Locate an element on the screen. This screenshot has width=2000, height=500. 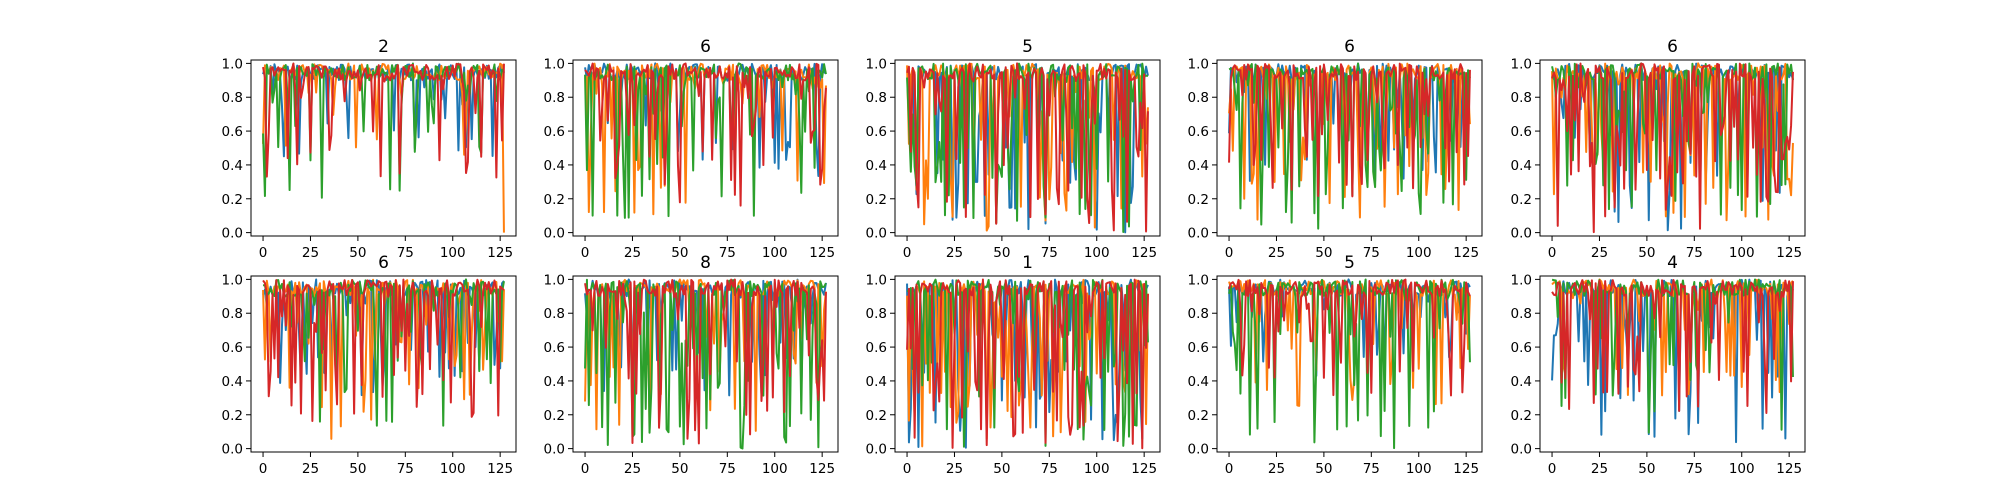
subplot-8: 0 25 50 75 100 125 0.0 0.2 0.4 0.6 0.8 1.0 1 is located at coordinates (1013, 365).